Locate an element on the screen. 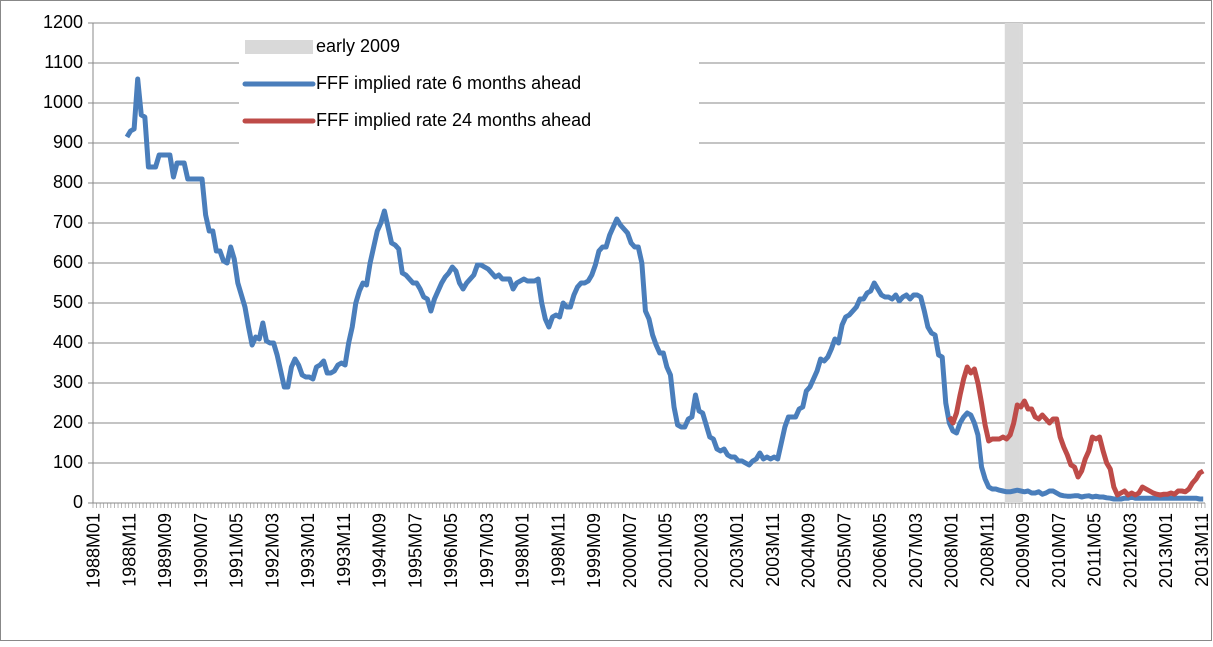 This screenshot has width=1213, height=647. legend-box is located at coordinates (469, 86).